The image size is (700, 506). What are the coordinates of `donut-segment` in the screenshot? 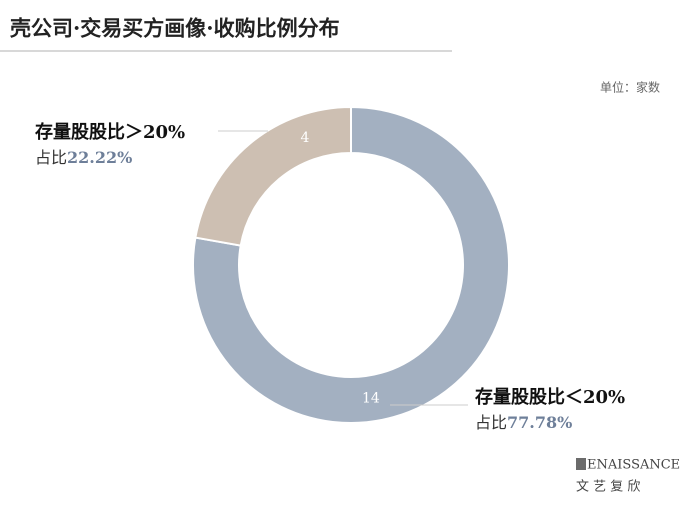 It's located at (273, 176).